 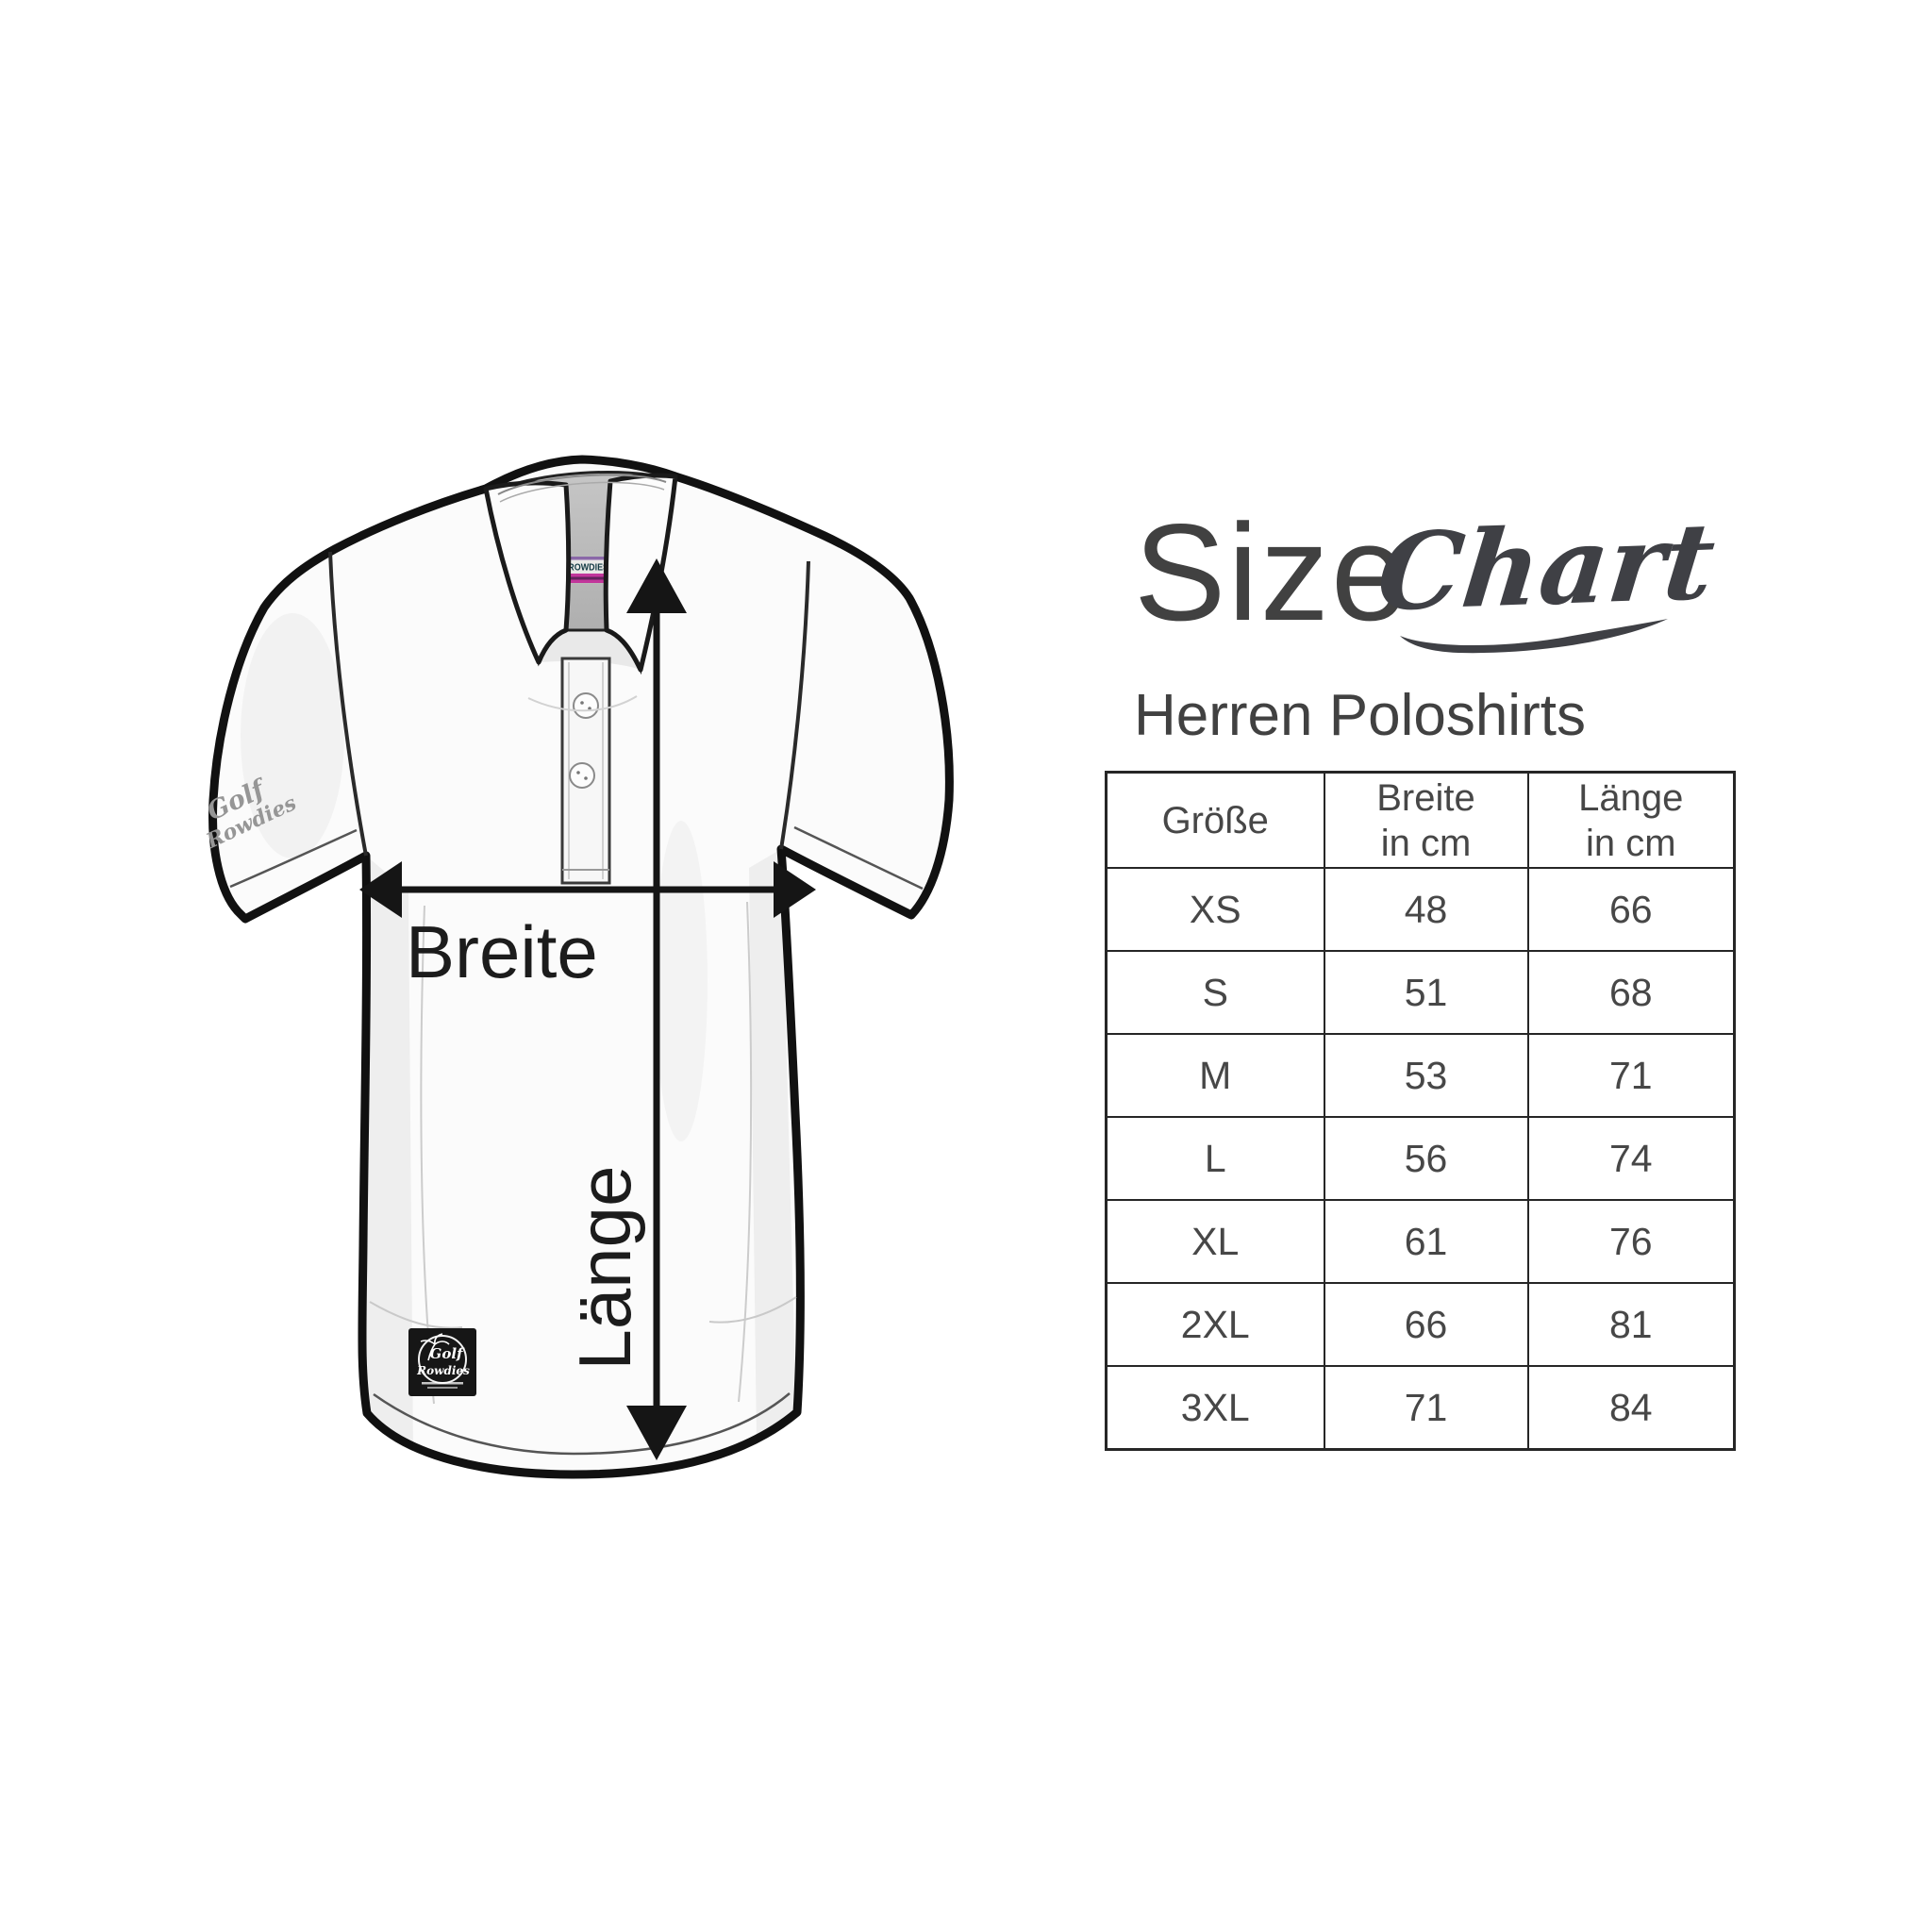 I want to click on laenge-cell: 68, so click(x=1631, y=993).